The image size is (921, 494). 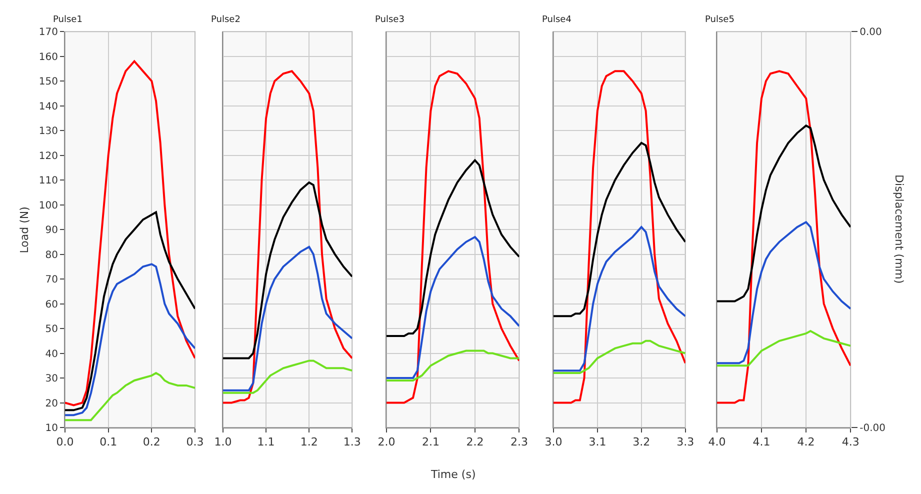 I want to click on x-tick-label: 0.1, so click(x=109, y=442).